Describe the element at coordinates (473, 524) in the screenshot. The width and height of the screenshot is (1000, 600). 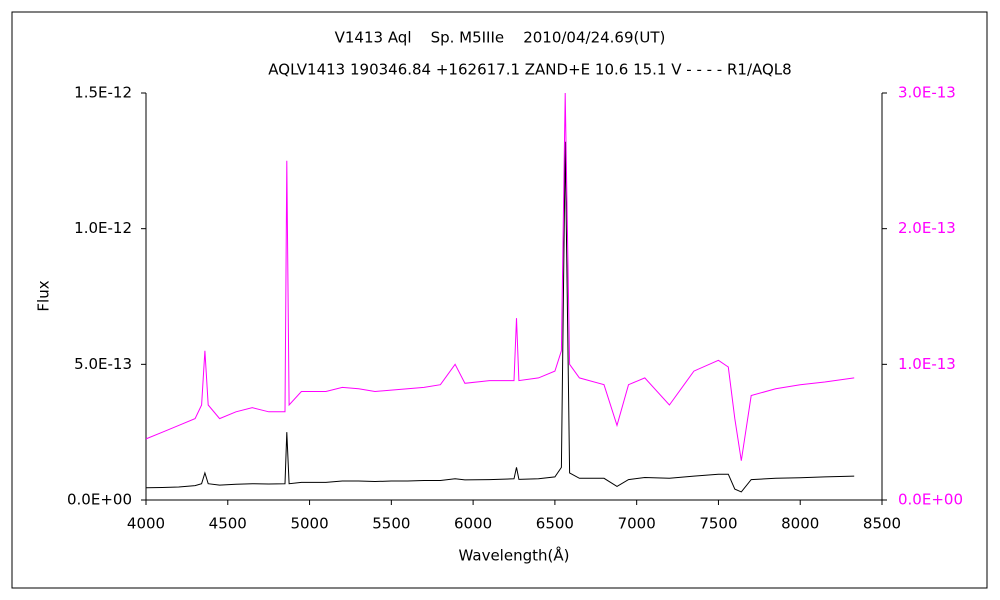
I see `x-tick-label: 6000` at that location.